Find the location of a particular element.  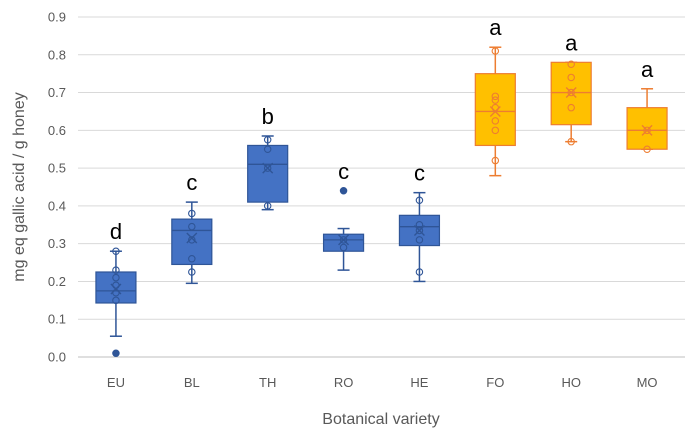

box-ho is located at coordinates (571, 103).